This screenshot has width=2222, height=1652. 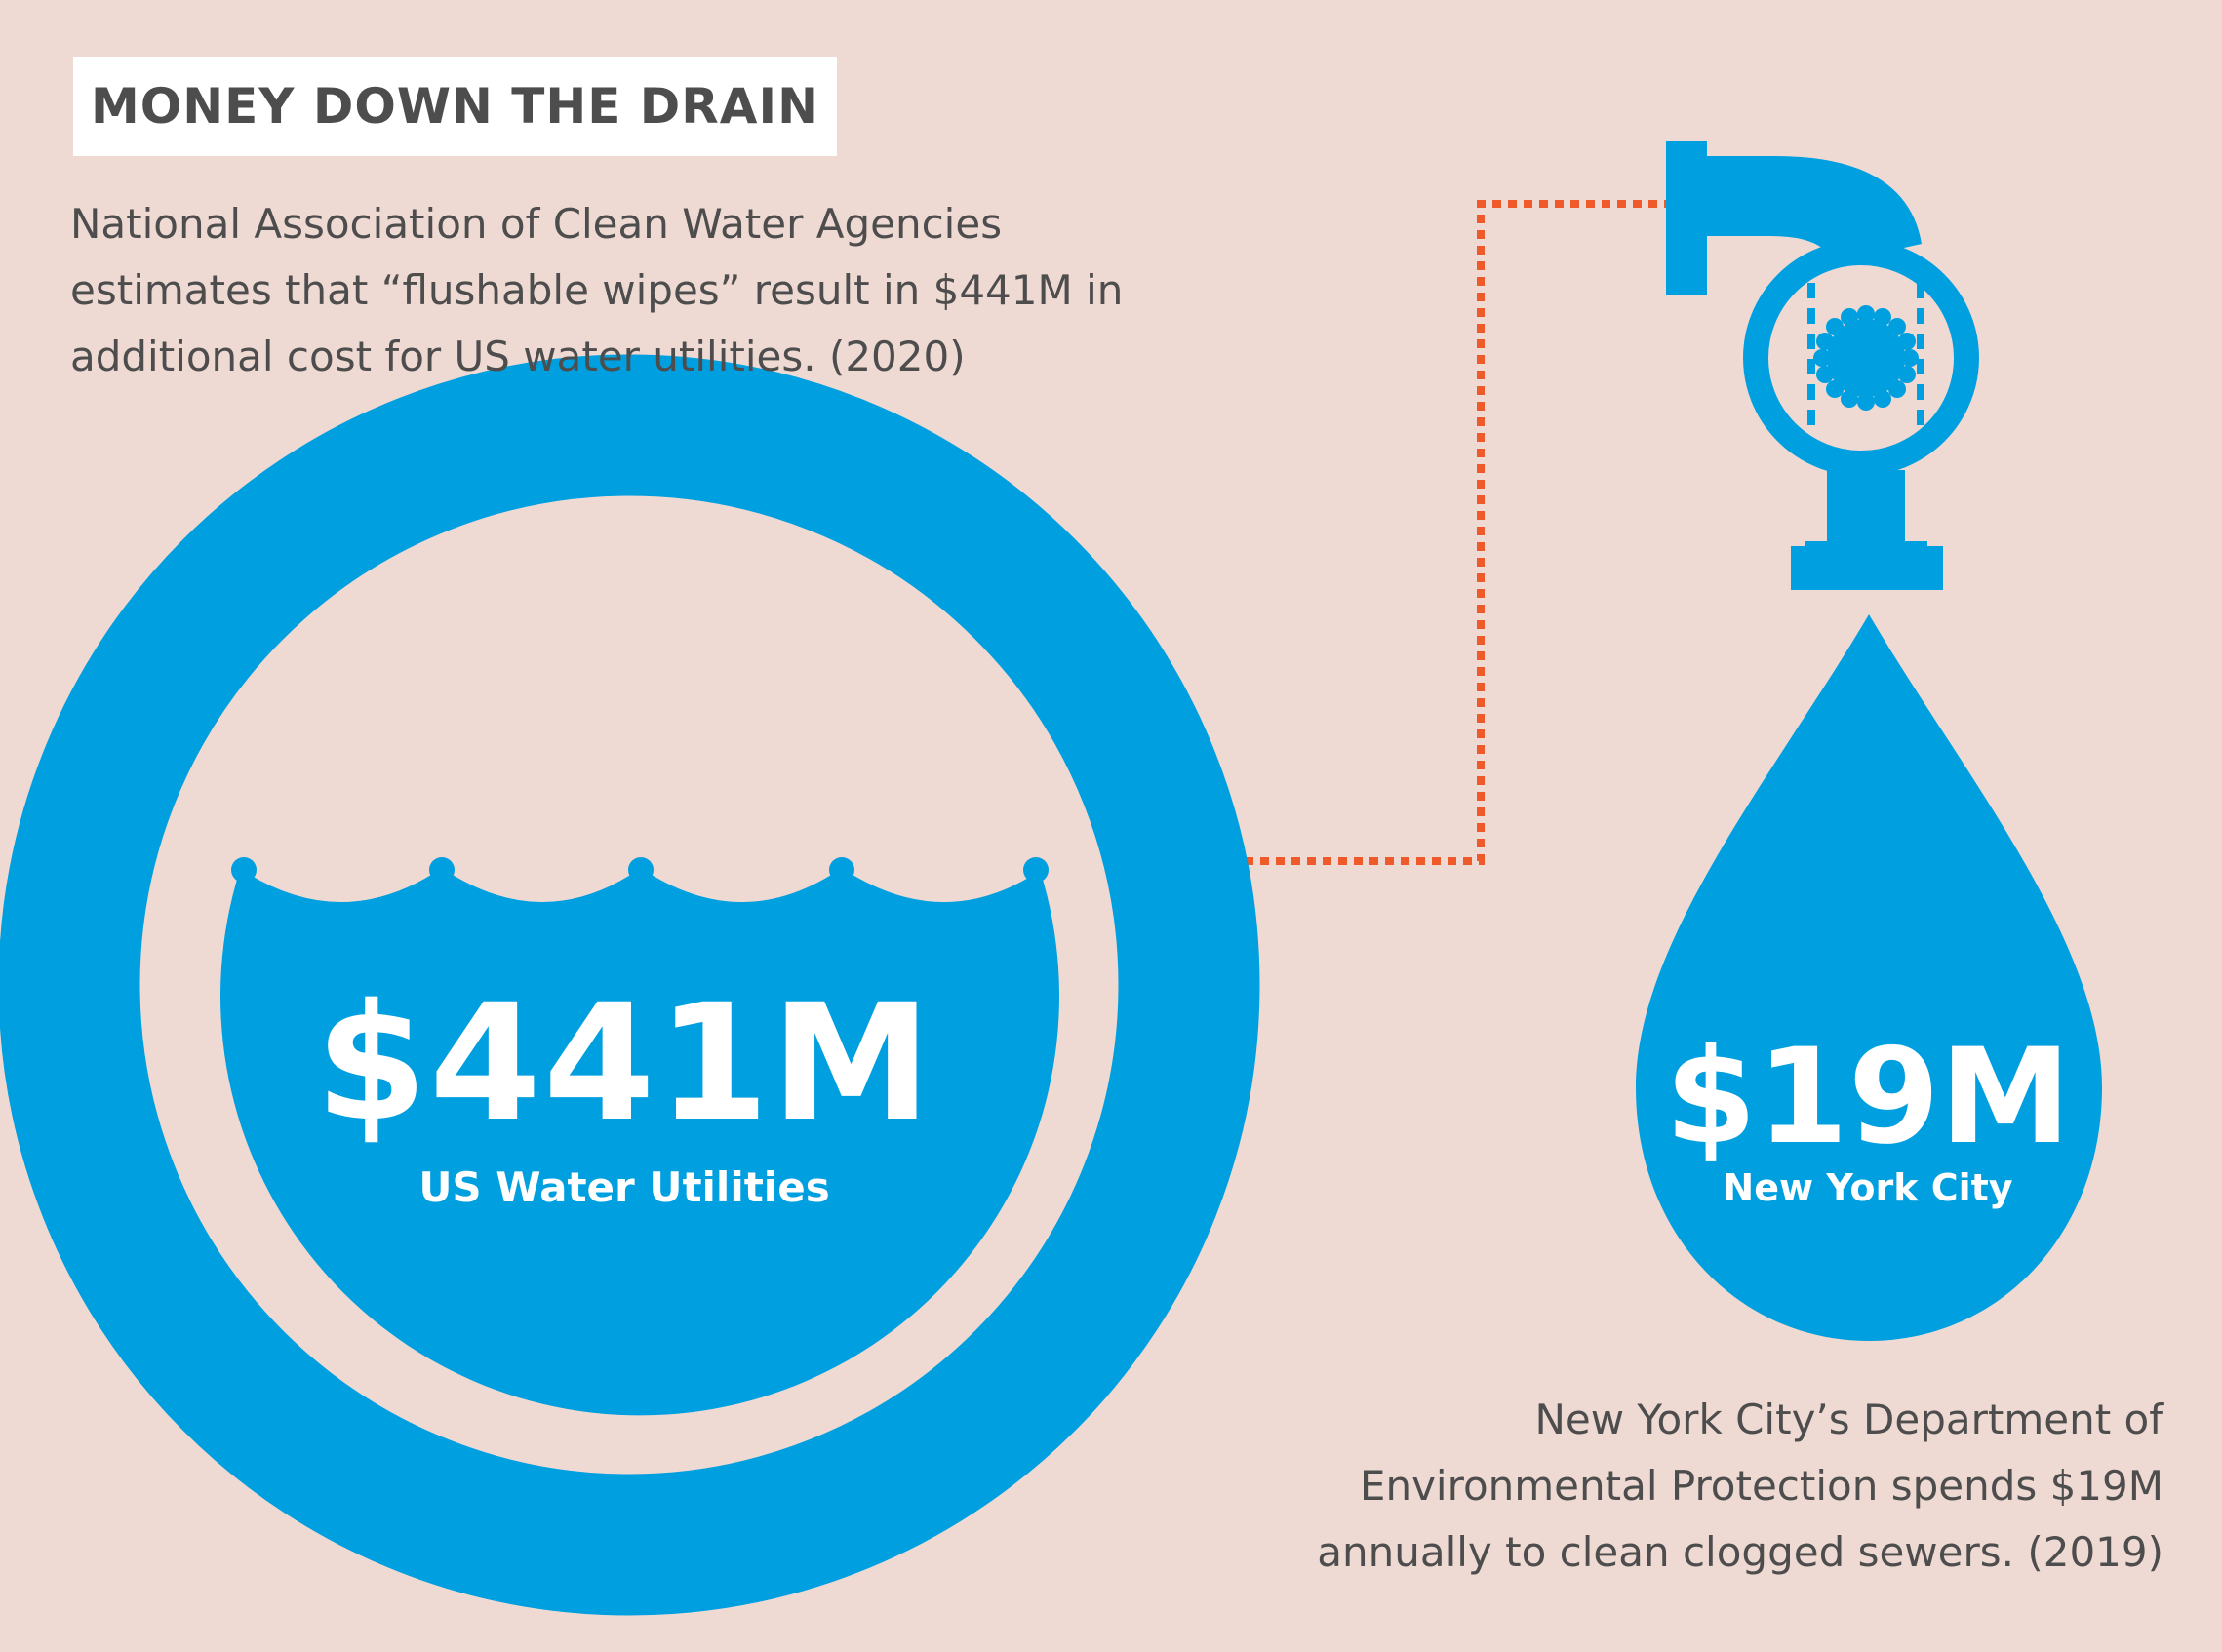 I want to click on nyc-note-line: Environmental Protection spends $19M, so click(x=1761, y=1486).